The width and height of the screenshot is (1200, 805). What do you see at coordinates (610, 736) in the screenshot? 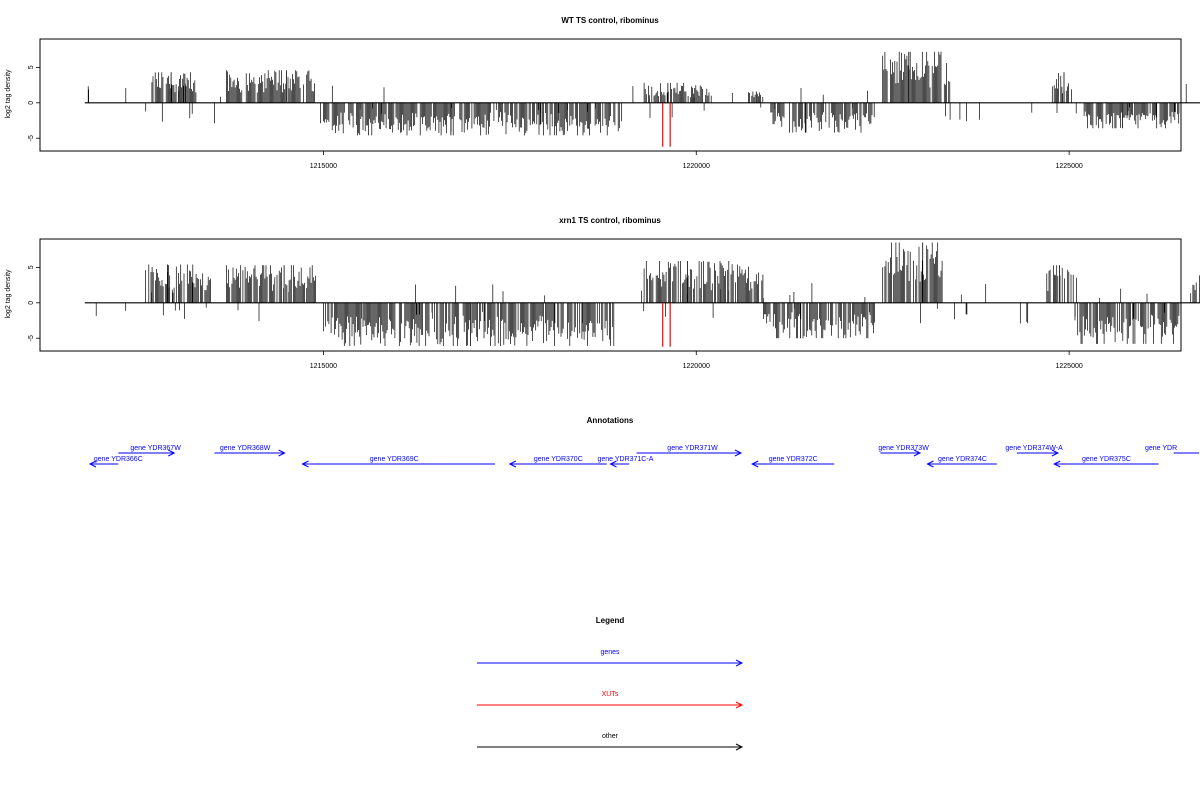
I see `legend-label: other` at bounding box center [610, 736].